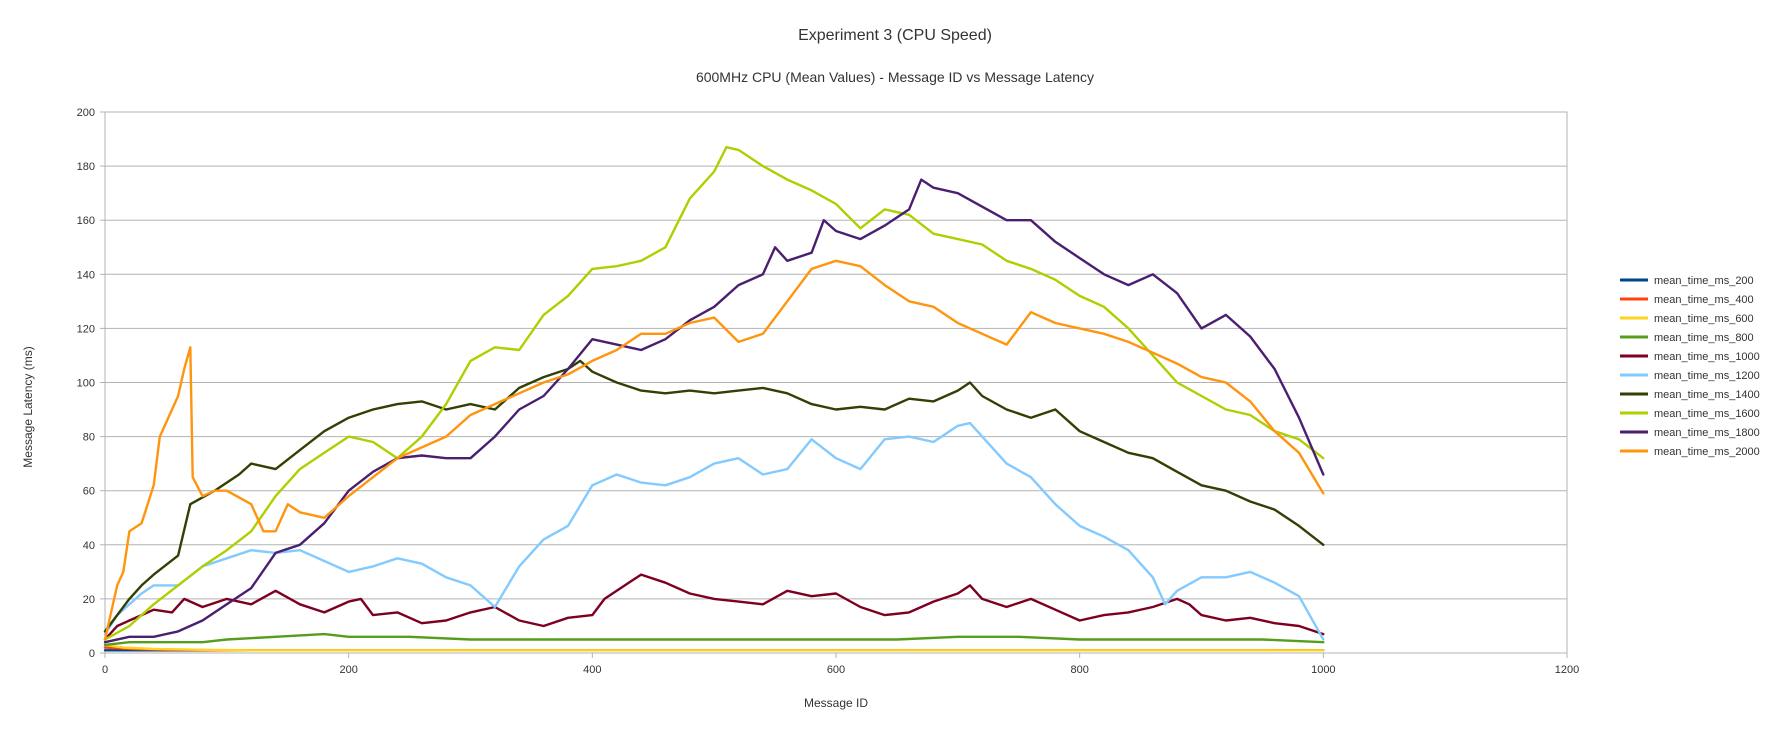 The image size is (1790, 735). What do you see at coordinates (89, 438) in the screenshot?
I see `y-tick-label: 80` at bounding box center [89, 438].